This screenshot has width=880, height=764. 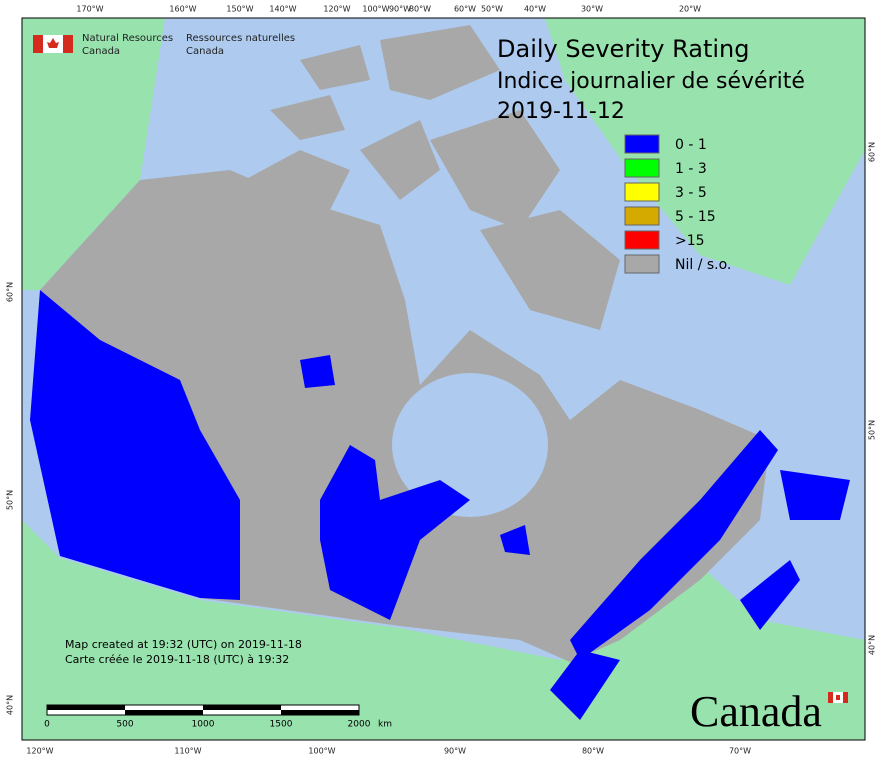 I want to click on scale-label: 2000, so click(x=359, y=725).